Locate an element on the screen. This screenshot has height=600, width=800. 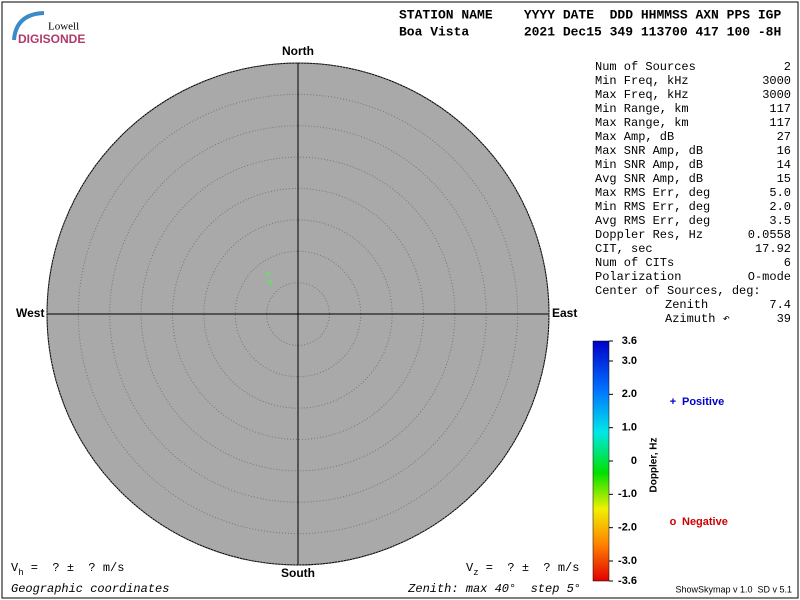
stat-value: 7.4 is located at coordinates (780, 305).